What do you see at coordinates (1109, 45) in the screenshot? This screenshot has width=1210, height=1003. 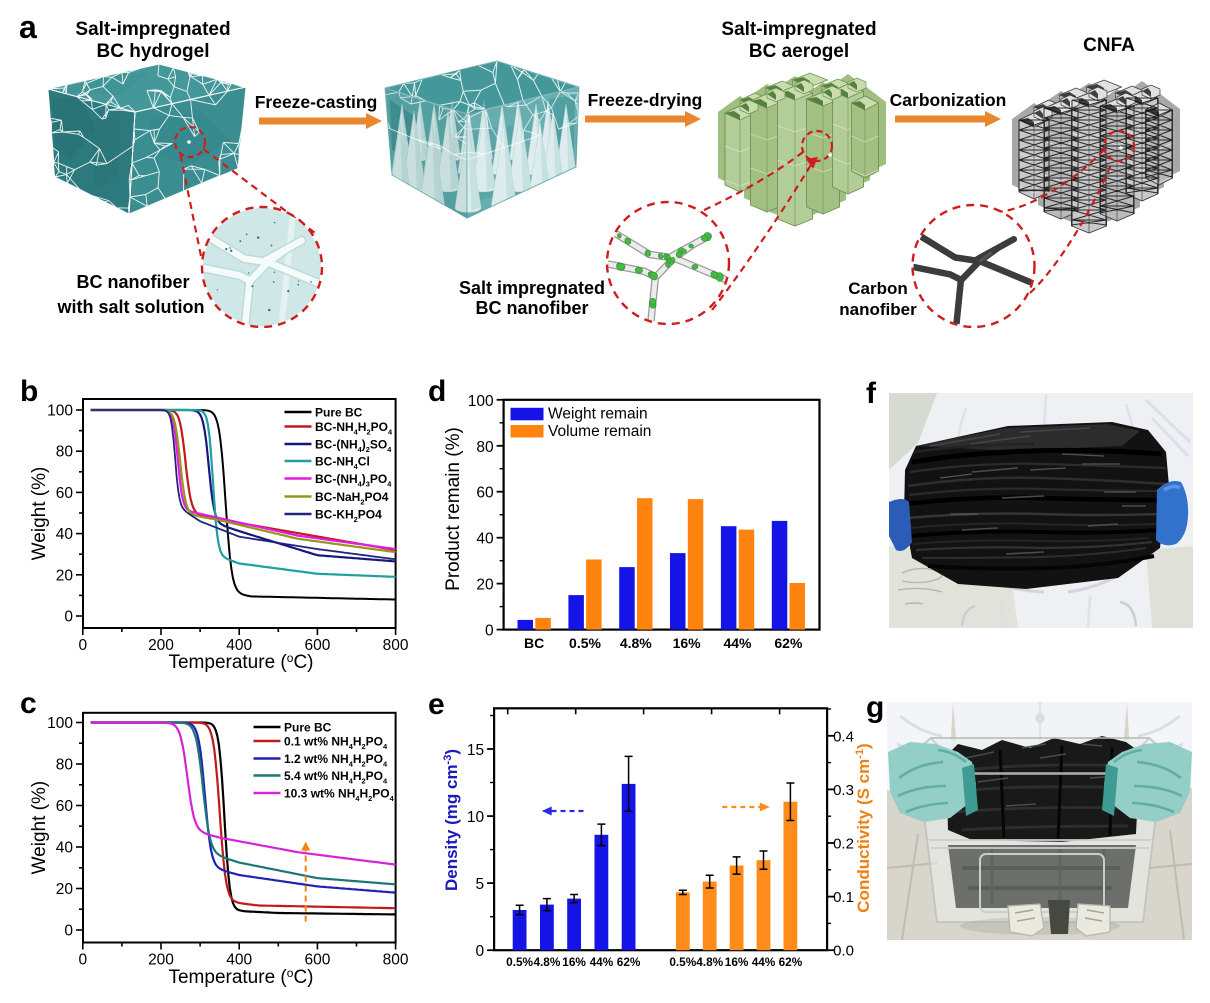 I see `svg-text: CNFA` at bounding box center [1109, 45].